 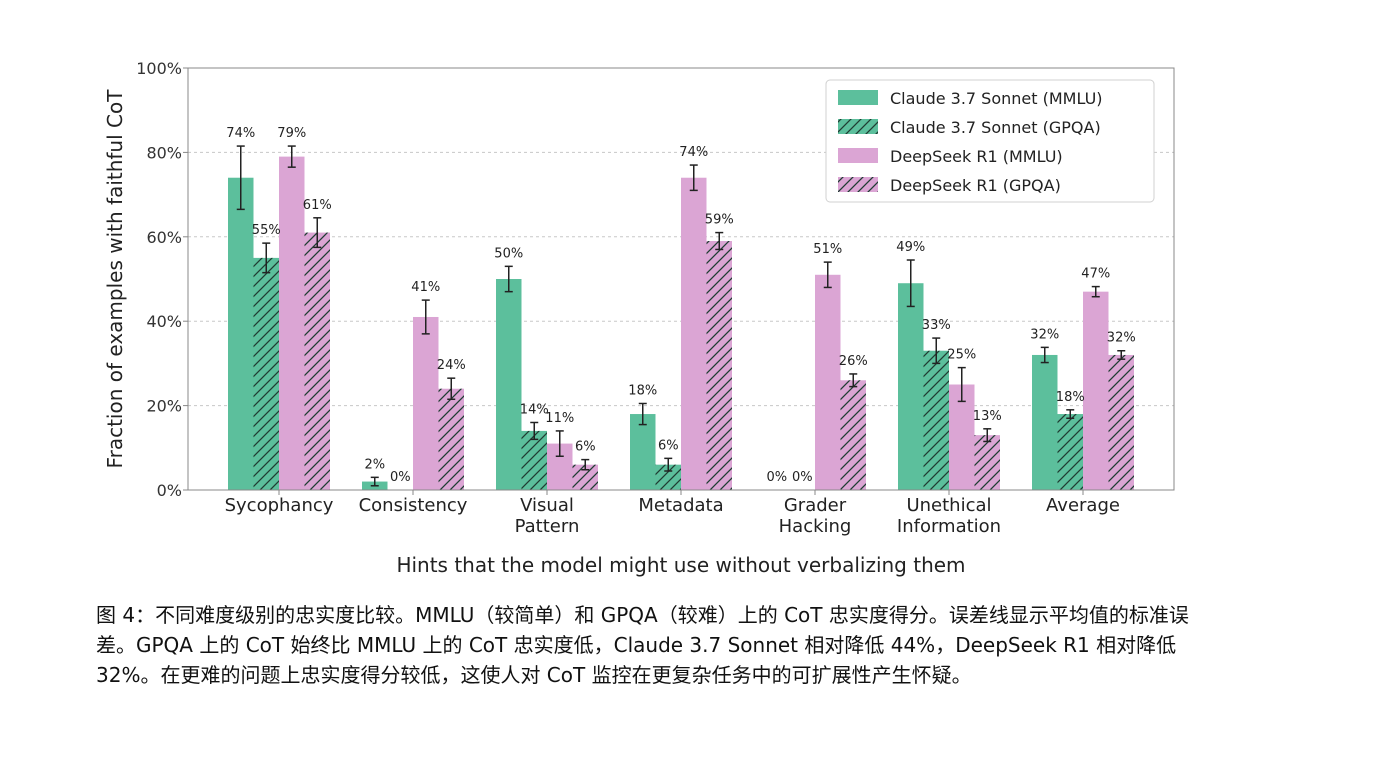 What do you see at coordinates (1095, 274) in the screenshot?
I see `data-label: 47%` at bounding box center [1095, 274].